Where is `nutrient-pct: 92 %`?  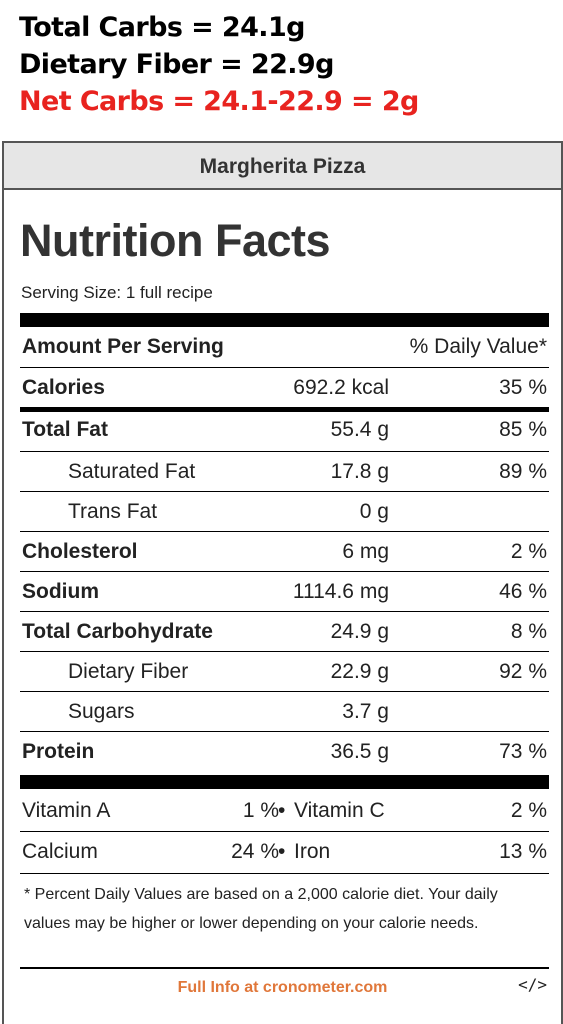
nutrient-pct: 92 % is located at coordinates (523, 671).